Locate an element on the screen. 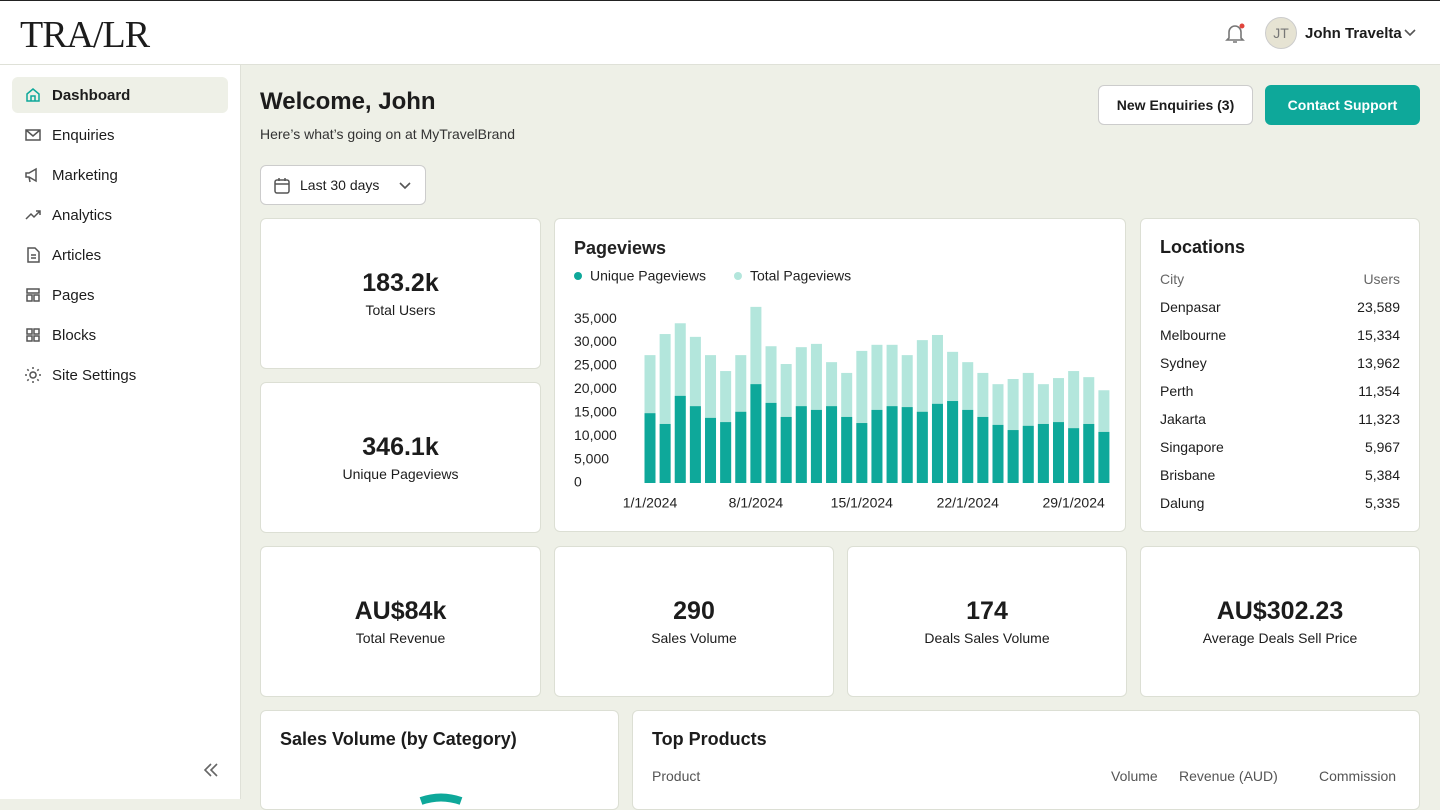 The width and height of the screenshot is (1440, 810). nav-item: Site Settings is located at coordinates (120, 375).